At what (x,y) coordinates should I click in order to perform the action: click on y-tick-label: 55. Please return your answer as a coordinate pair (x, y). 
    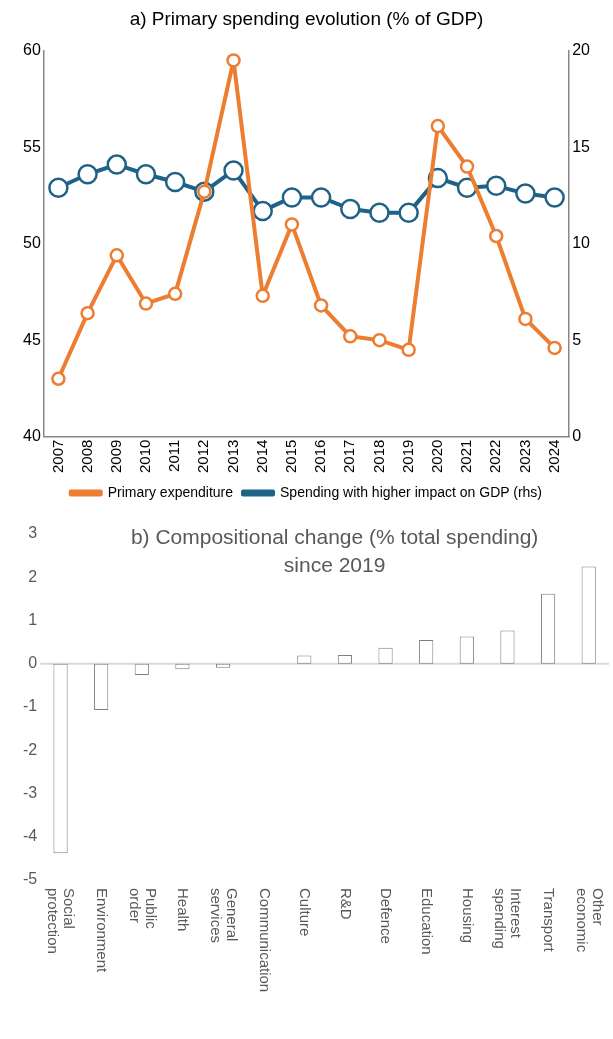
    Looking at the image, I should click on (32, 146).